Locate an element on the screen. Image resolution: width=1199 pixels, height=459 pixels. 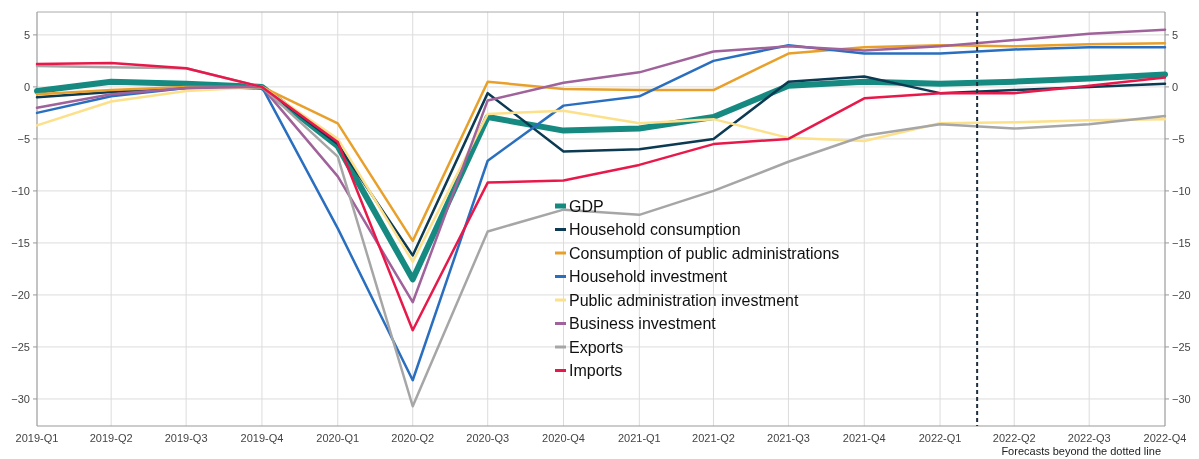
y2-tick-label: 5 is located at coordinates (1175, 34).